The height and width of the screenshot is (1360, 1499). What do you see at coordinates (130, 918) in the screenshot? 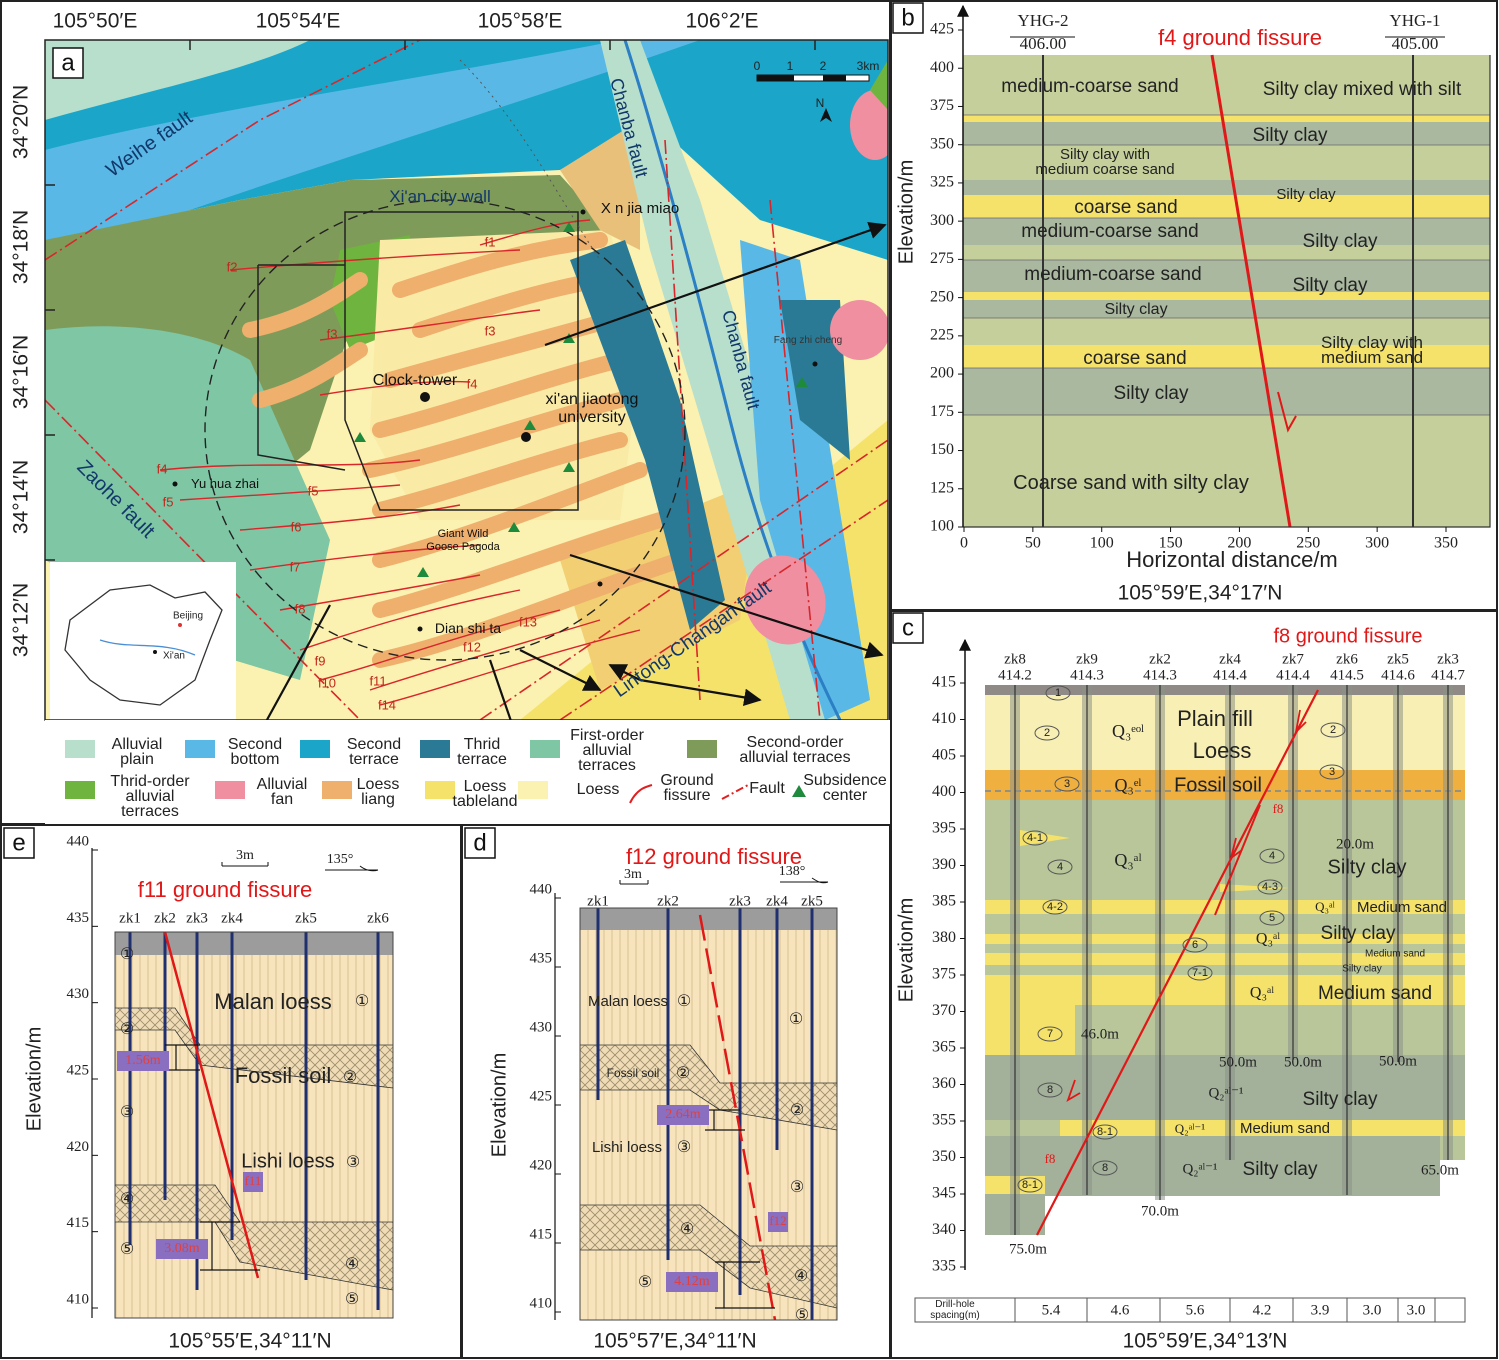
I see `borehole-name: zk1` at bounding box center [130, 918].